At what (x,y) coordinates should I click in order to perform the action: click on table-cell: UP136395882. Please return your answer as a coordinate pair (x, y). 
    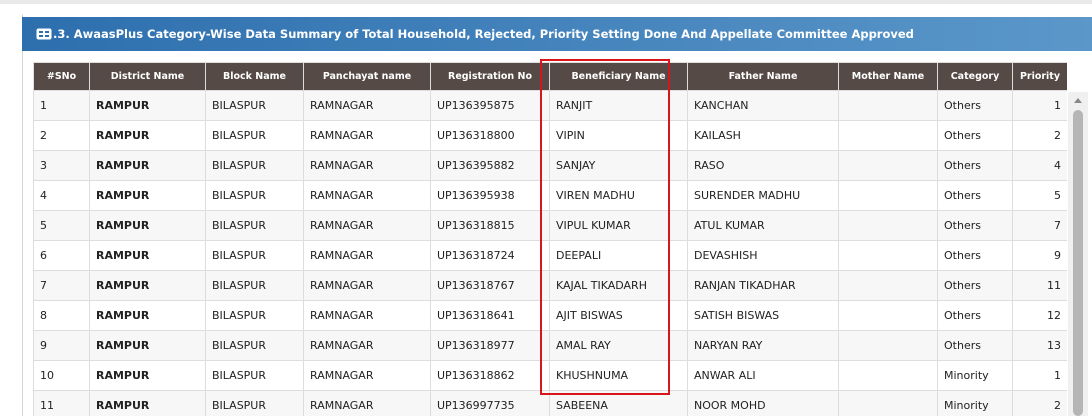
    Looking at the image, I should click on (490, 165).